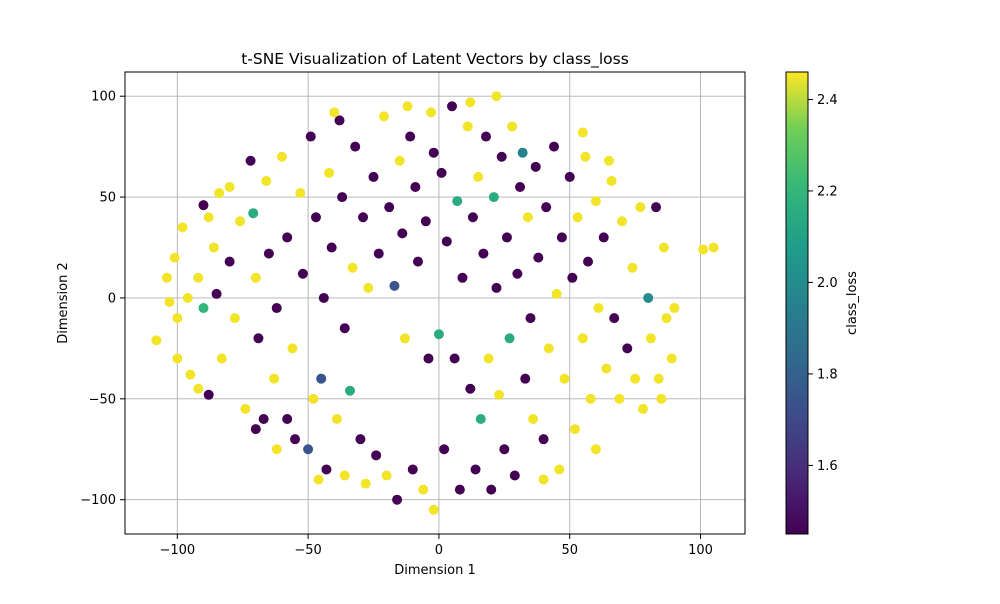 The width and height of the screenshot is (1000, 604). I want to click on x-tick-label: 100, so click(700, 550).